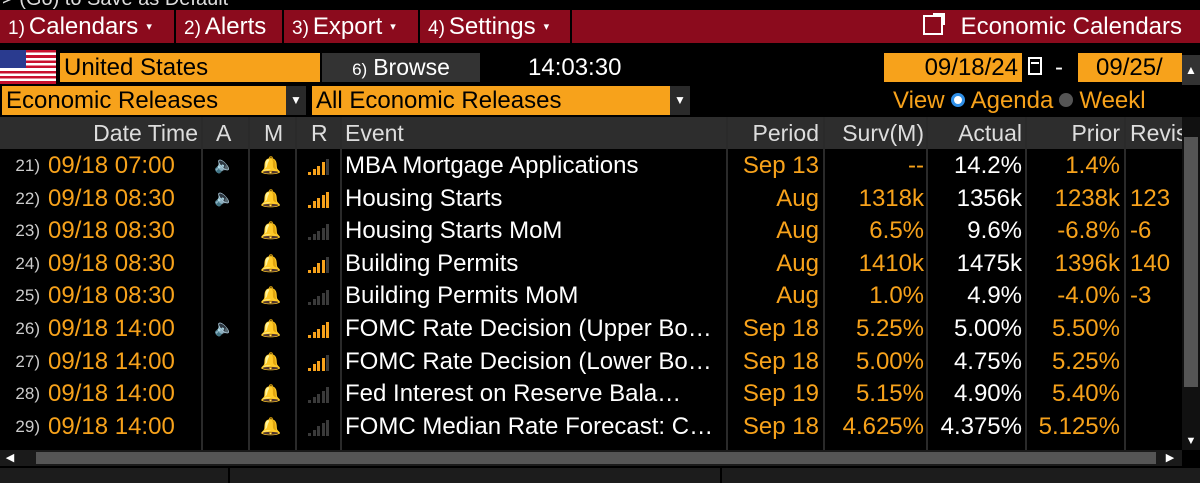 The width and height of the screenshot is (1200, 483). Describe the element at coordinates (1150, 198) in the screenshot. I see `row-revised: 123` at that location.